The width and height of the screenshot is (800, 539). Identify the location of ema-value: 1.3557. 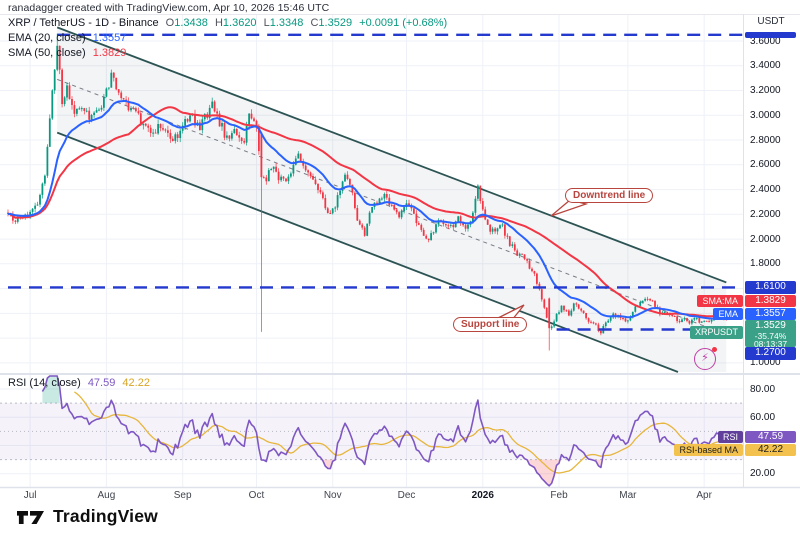
(109, 38).